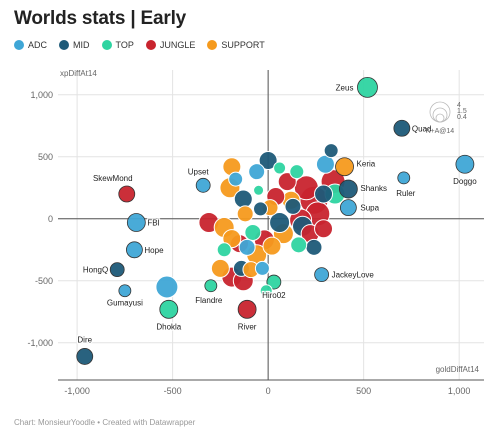 The width and height of the screenshot is (500, 440). Describe the element at coordinates (134, 250) in the screenshot. I see `data-point-hope` at that location.